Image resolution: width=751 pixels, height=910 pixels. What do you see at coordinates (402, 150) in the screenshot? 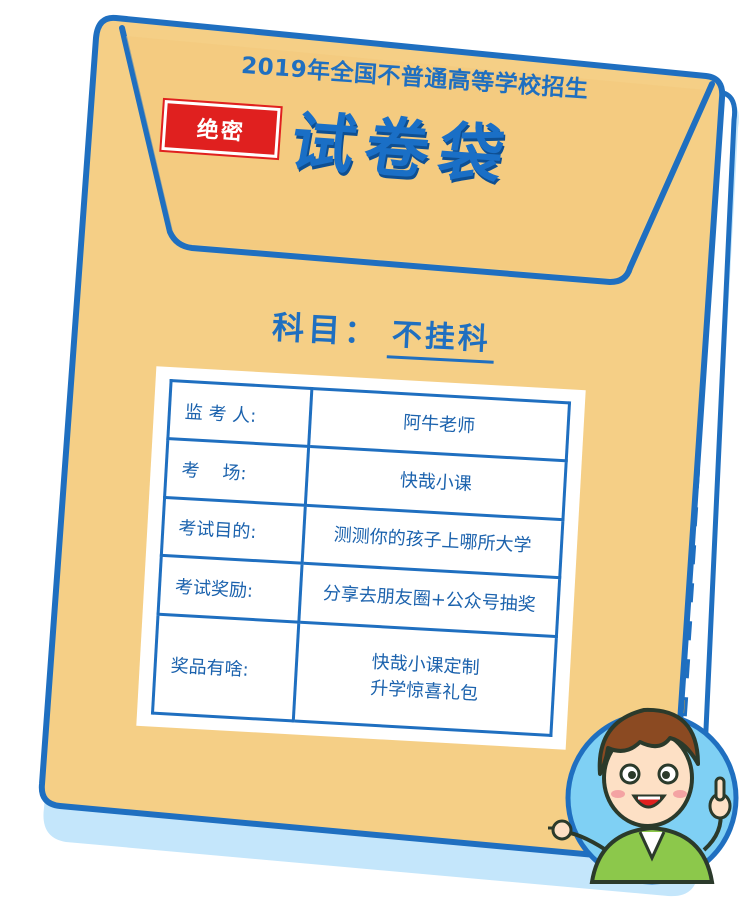
I see `bag-title: 试卷袋` at bounding box center [402, 150].